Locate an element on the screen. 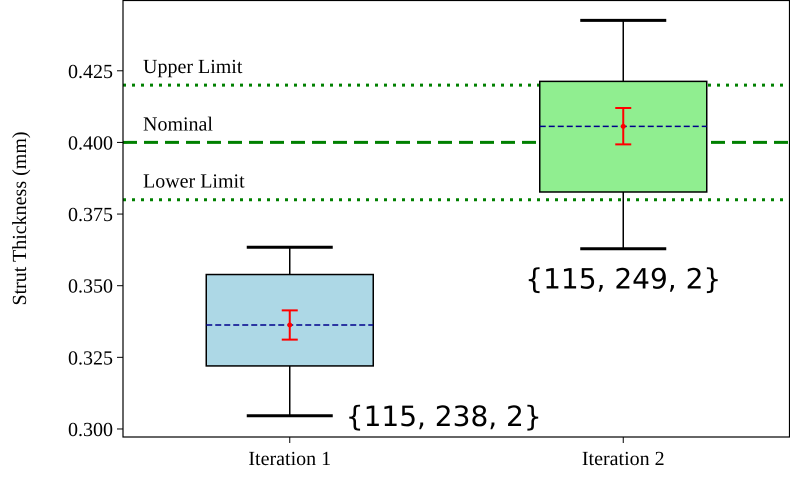 The width and height of the screenshot is (790, 482). y-tick-label: 0.350 is located at coordinates (90, 287).